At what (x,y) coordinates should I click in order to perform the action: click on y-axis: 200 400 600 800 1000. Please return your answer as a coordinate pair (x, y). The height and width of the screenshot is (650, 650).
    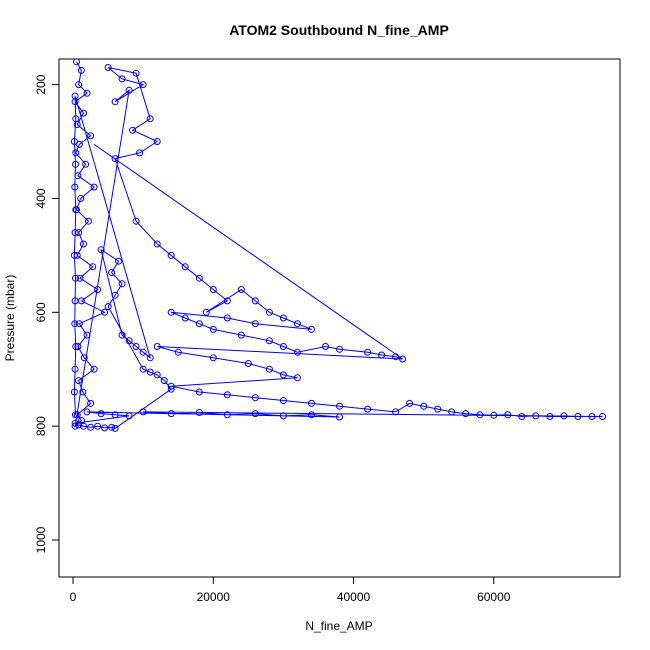
    Looking at the image, I should click on (47, 313).